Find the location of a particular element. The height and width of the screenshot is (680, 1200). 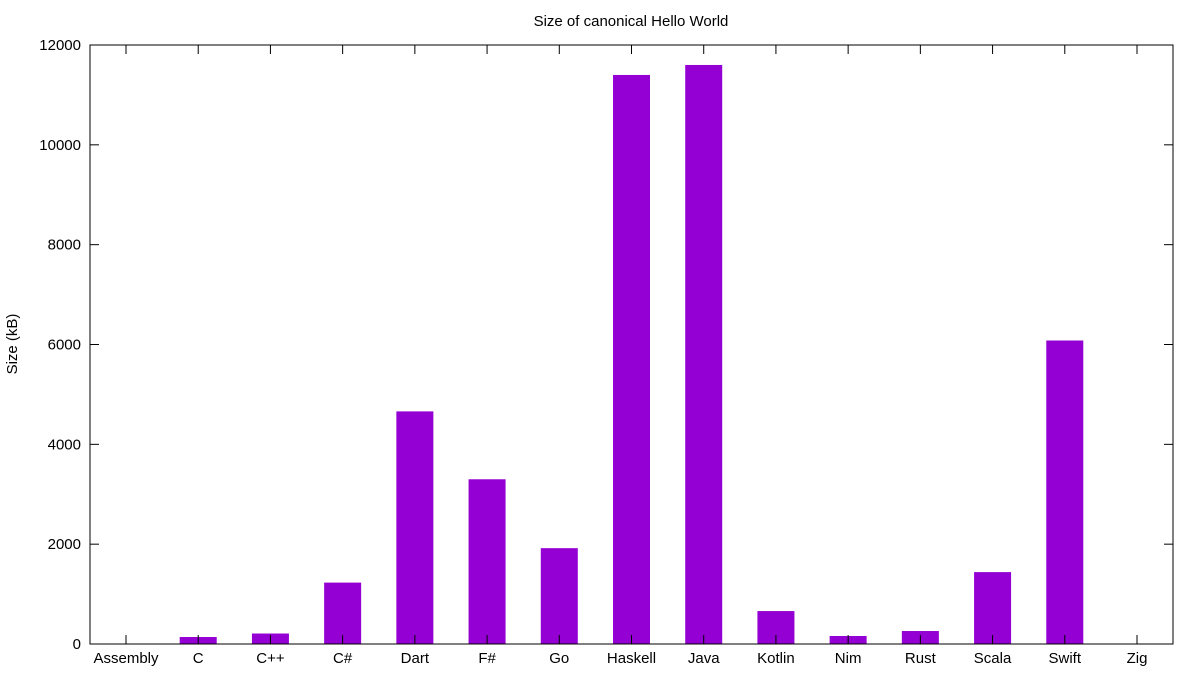

x-tick-label: Scala is located at coordinates (993, 658).